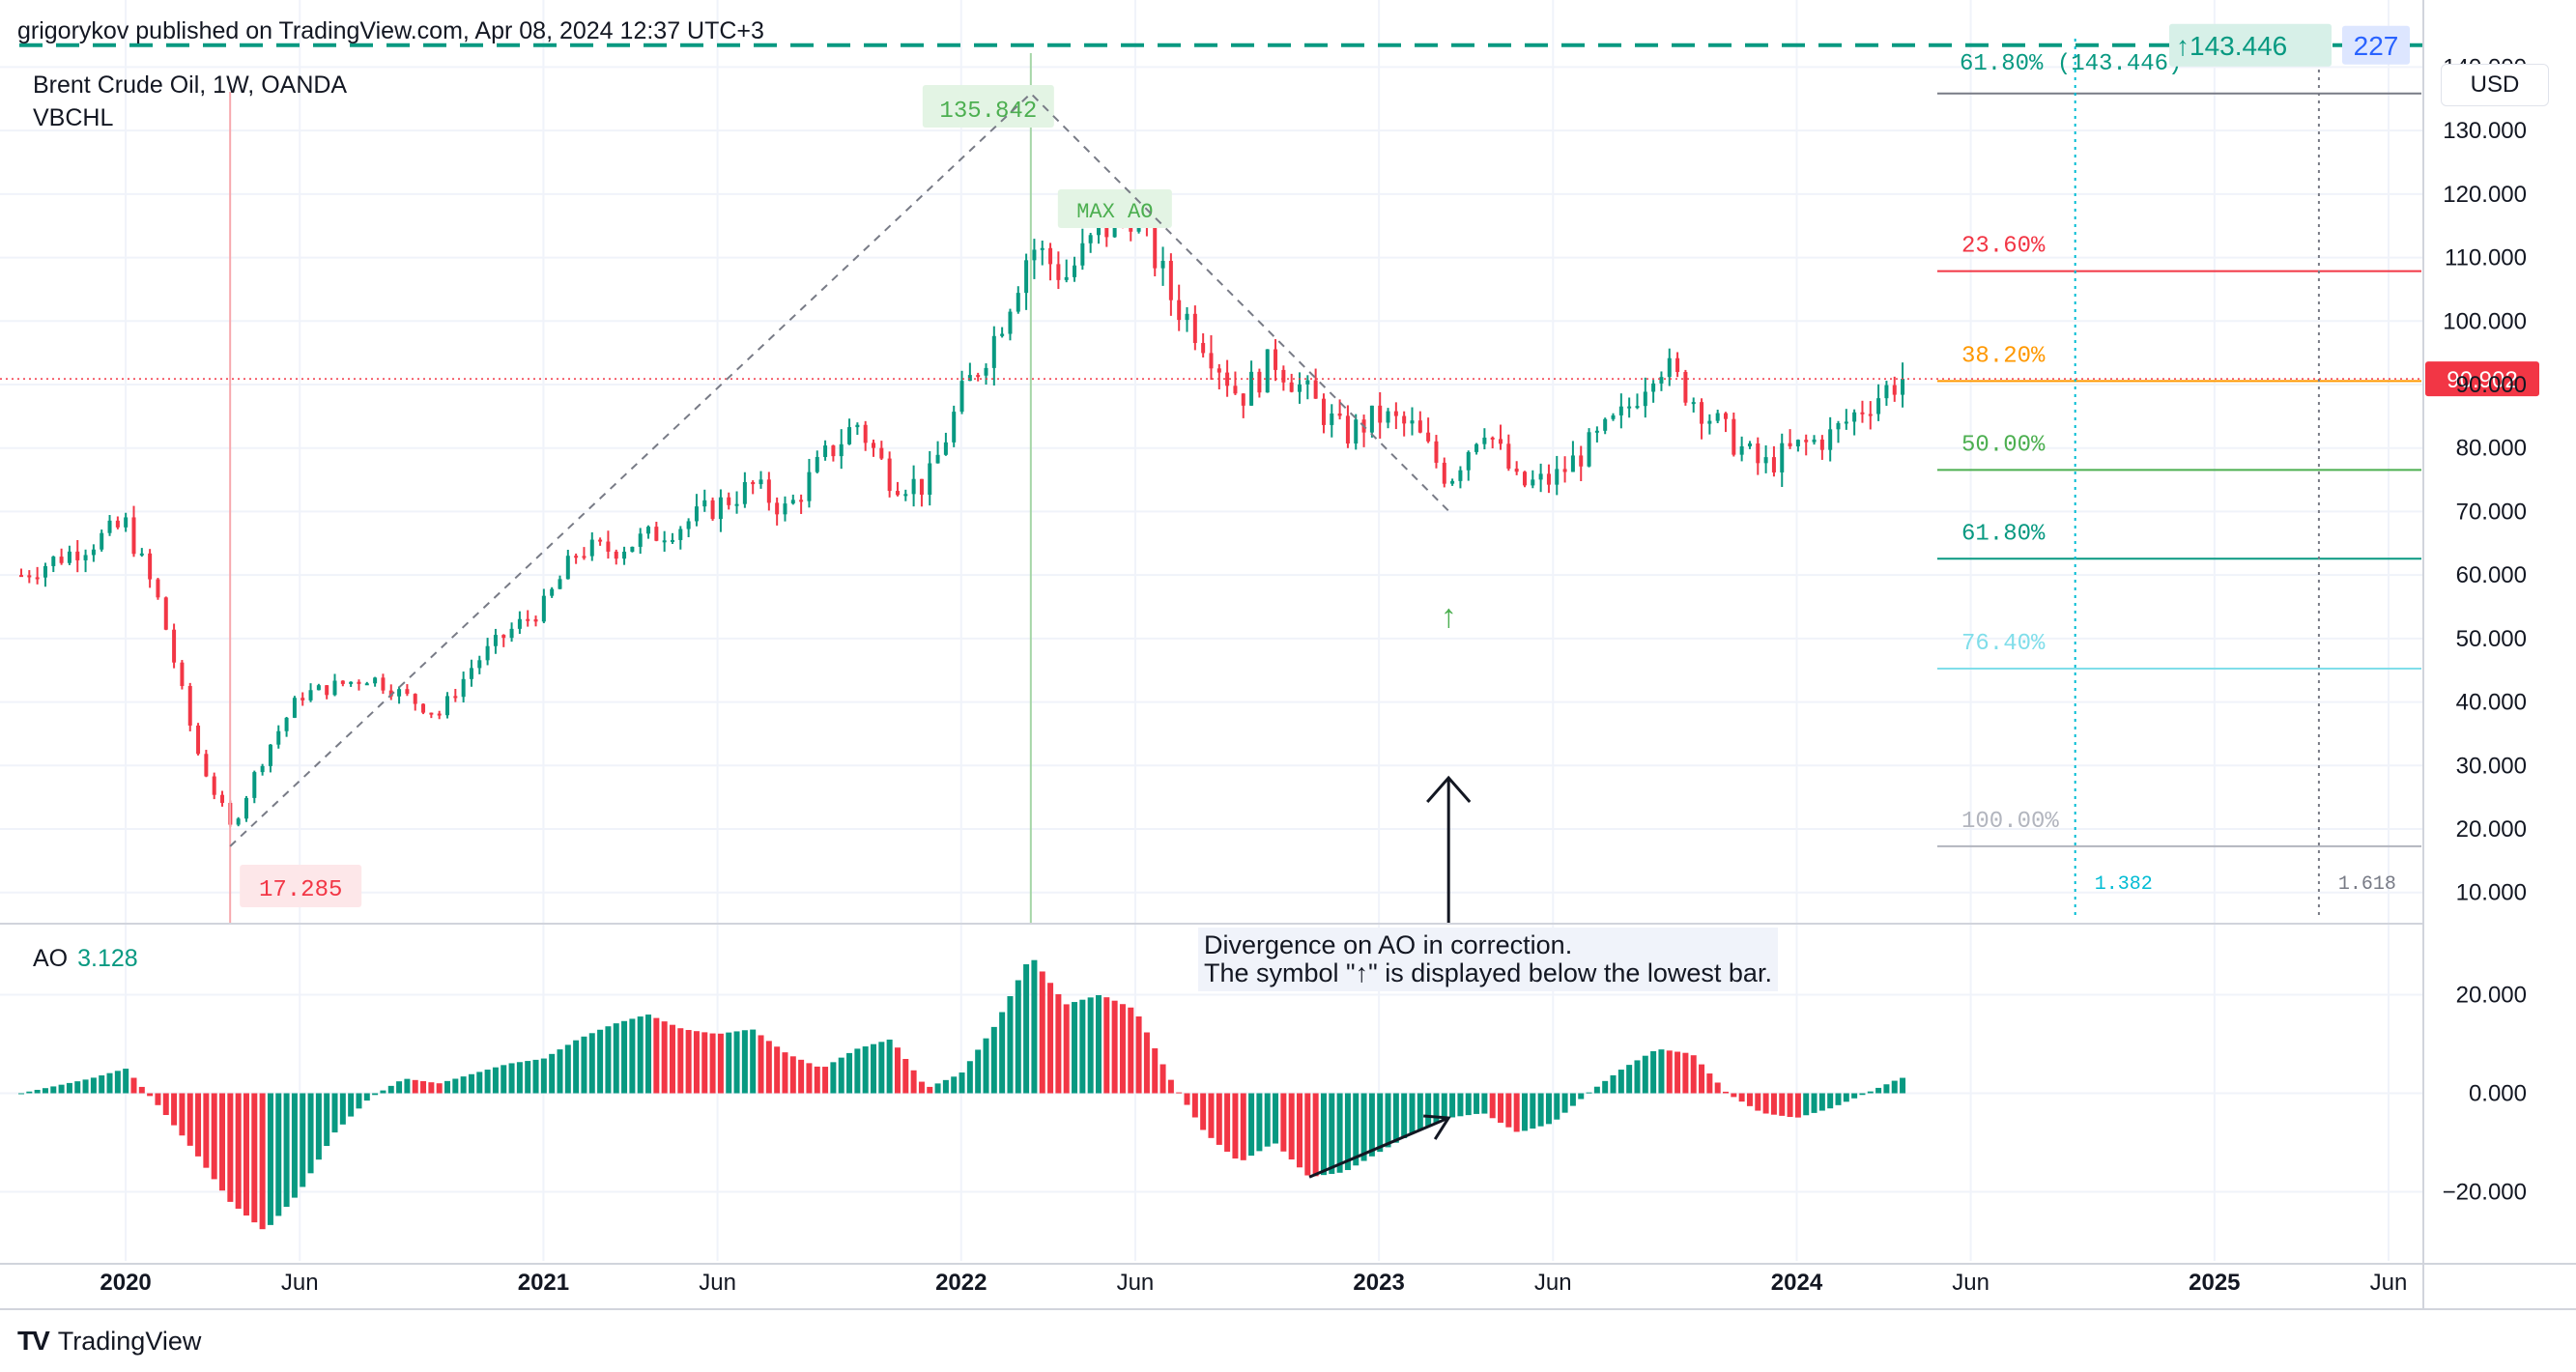 Image resolution: width=2576 pixels, height=1372 pixels. What do you see at coordinates (108, 959) in the screenshot?
I see `ao-value: 3.128` at bounding box center [108, 959].